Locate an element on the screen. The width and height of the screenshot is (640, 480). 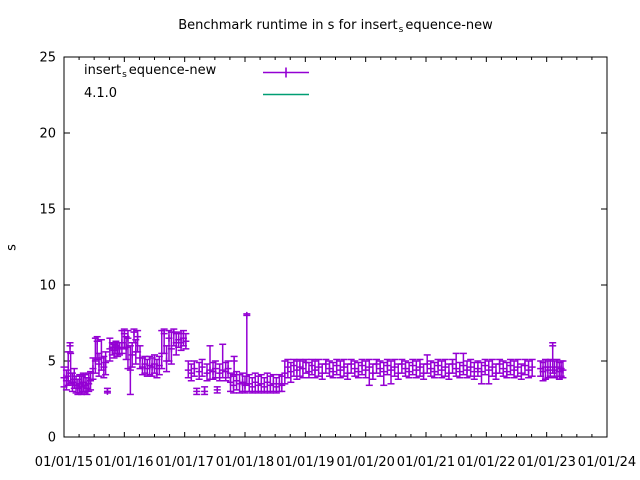
x-tick-label: 01/01/21 is located at coordinates (426, 462).